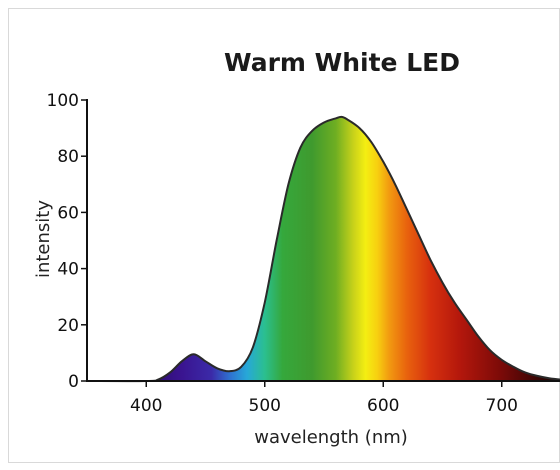  What do you see at coordinates (73, 382) in the screenshot?
I see `y-tick-label: 0` at bounding box center [73, 382].